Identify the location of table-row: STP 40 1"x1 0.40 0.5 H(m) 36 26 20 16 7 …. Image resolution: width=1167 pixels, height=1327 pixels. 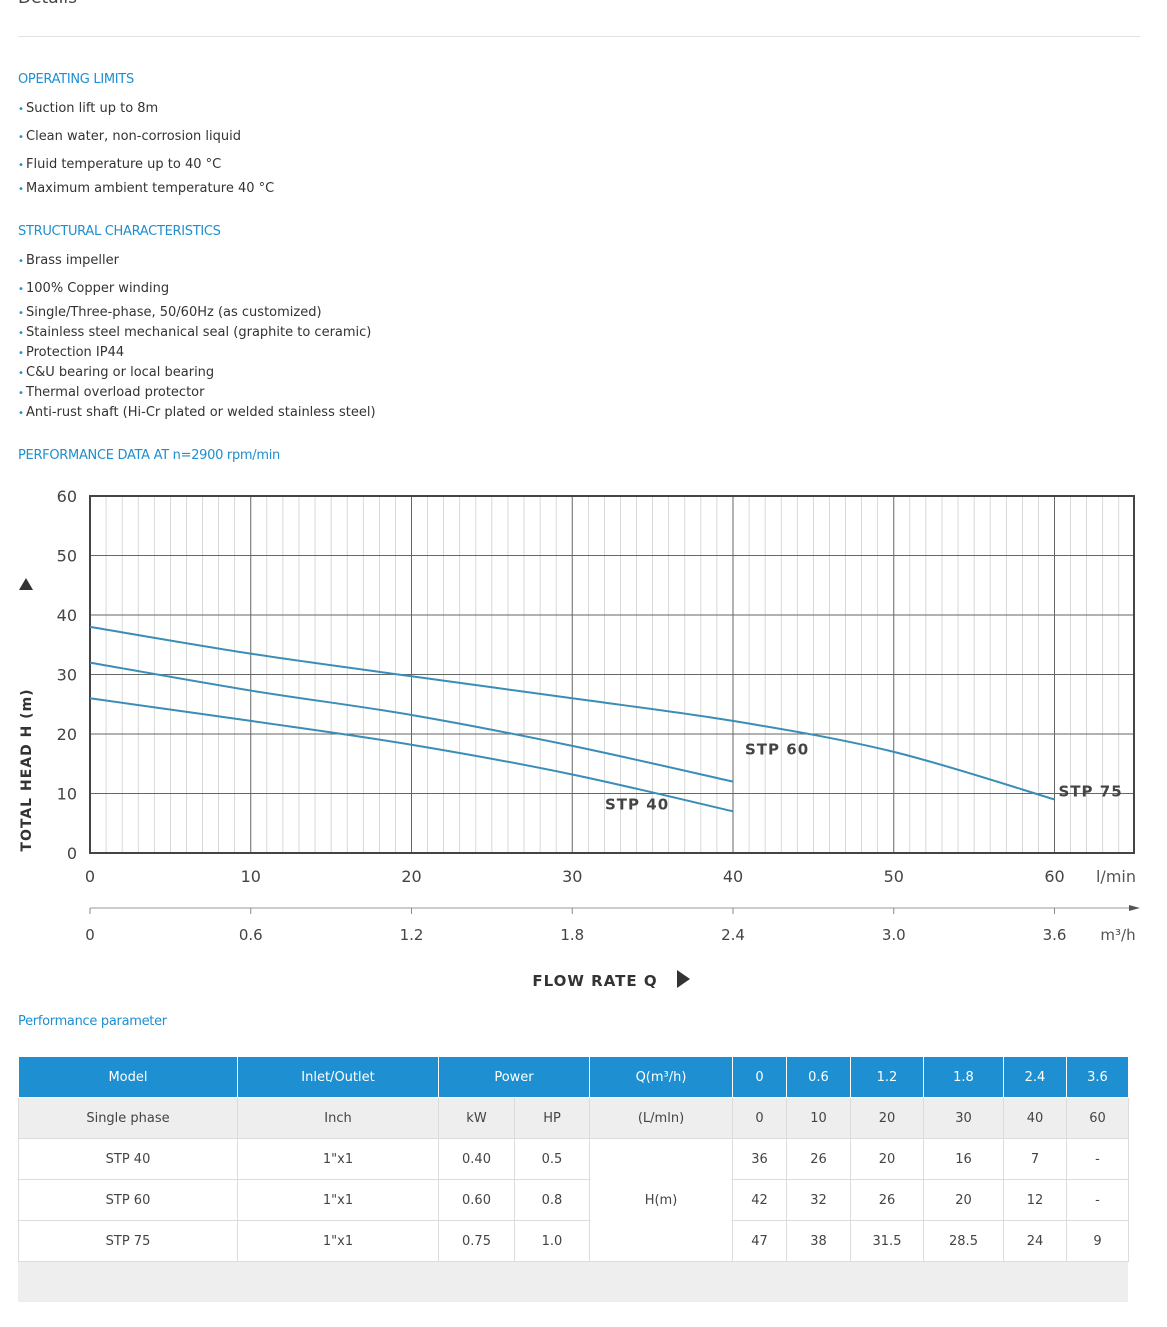
(573, 1200).